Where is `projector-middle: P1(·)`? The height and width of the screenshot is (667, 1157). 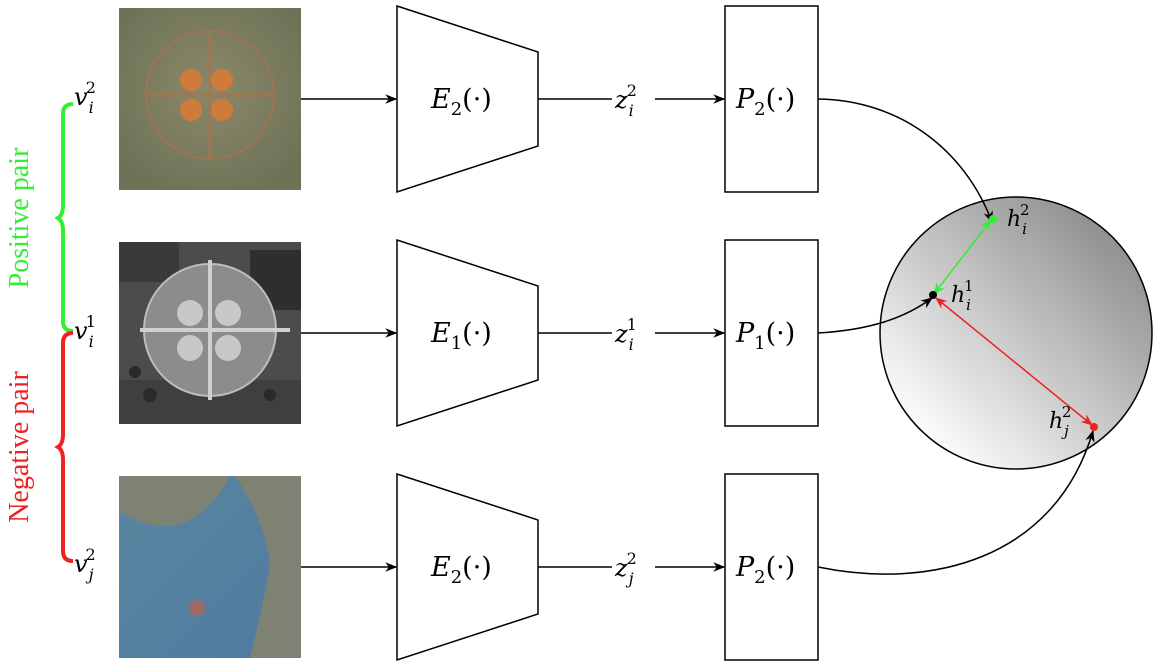 projector-middle: P1(·) is located at coordinates (771, 333).